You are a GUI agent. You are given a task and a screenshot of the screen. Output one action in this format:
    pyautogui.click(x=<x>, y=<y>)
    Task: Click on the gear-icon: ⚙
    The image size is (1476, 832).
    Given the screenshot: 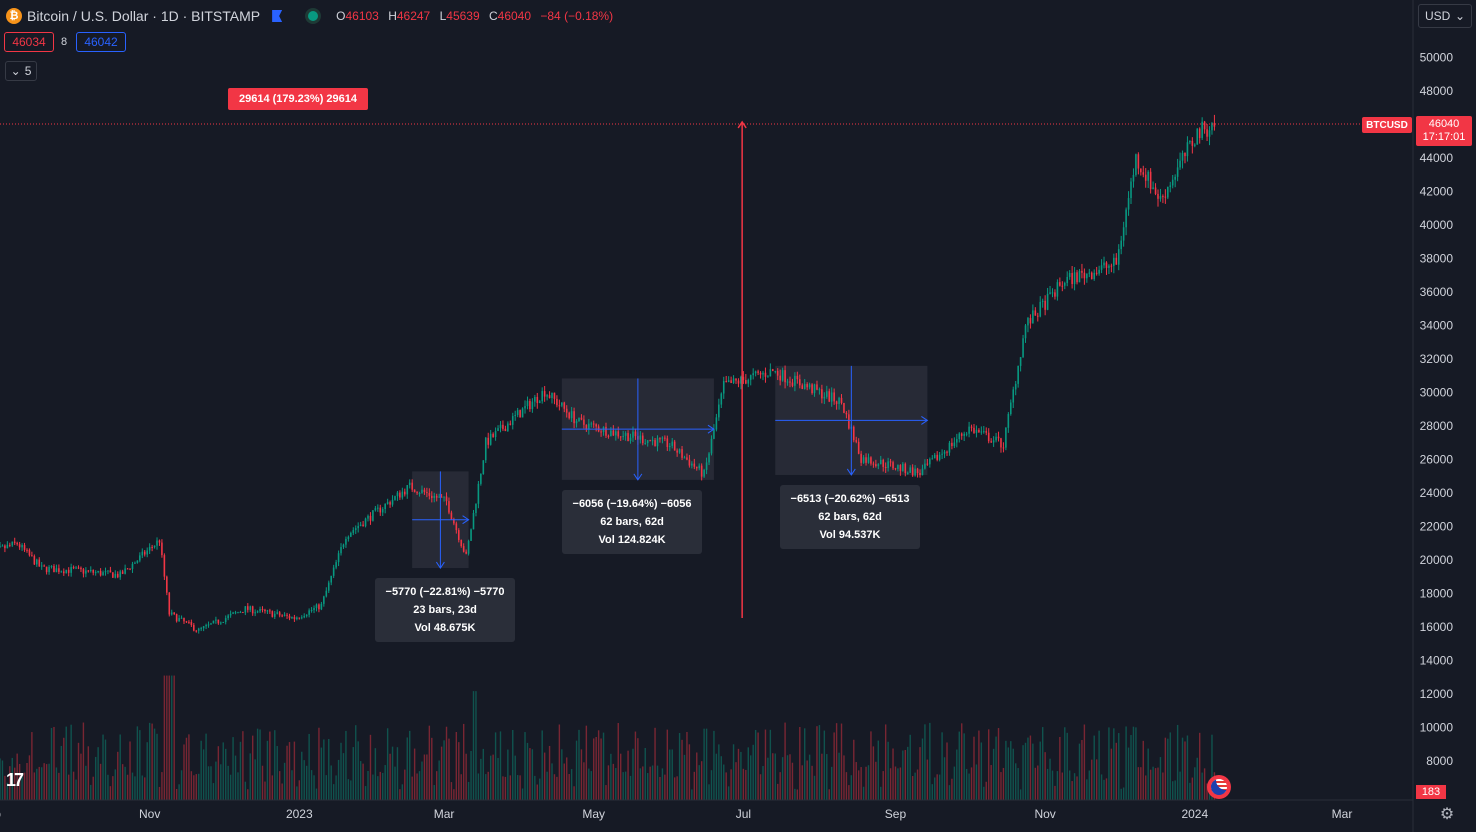 What is the action you would take?
    pyautogui.click(x=1447, y=814)
    